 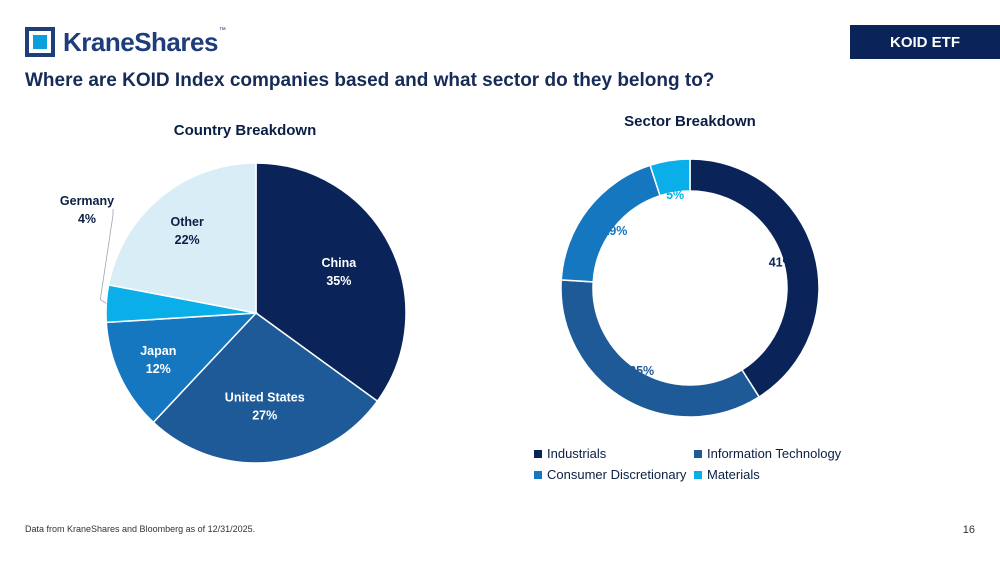 What do you see at coordinates (614, 453) in the screenshot?
I see `legend-item-industrials: Industrials` at bounding box center [614, 453].